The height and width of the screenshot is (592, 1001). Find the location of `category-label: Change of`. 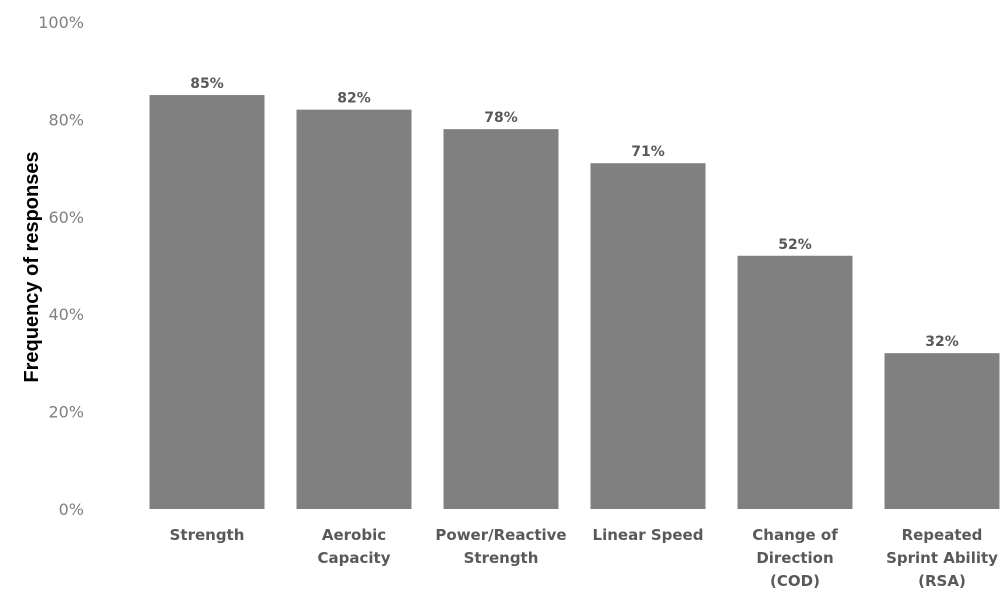

category-label: Change of is located at coordinates (795, 535).